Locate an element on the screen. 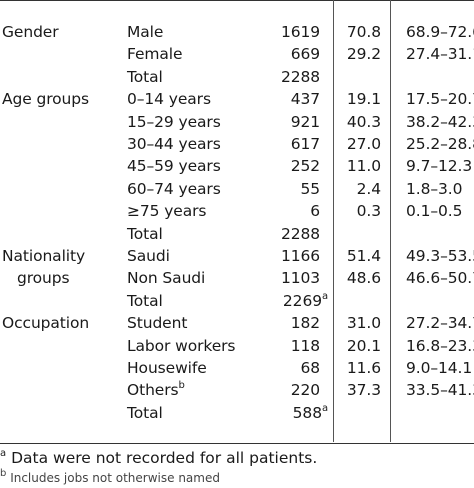 The width and height of the screenshot is (474, 488). count-value: 68 is located at coordinates (280, 368).